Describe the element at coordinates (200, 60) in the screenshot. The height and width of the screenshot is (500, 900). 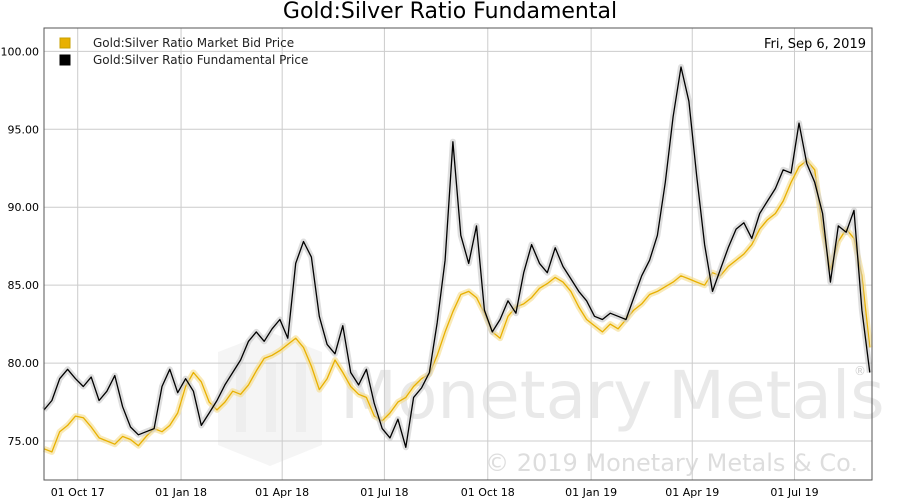
I see `legend-label-fundamental: Gold:Silver Ratio Fundamental Price` at that location.